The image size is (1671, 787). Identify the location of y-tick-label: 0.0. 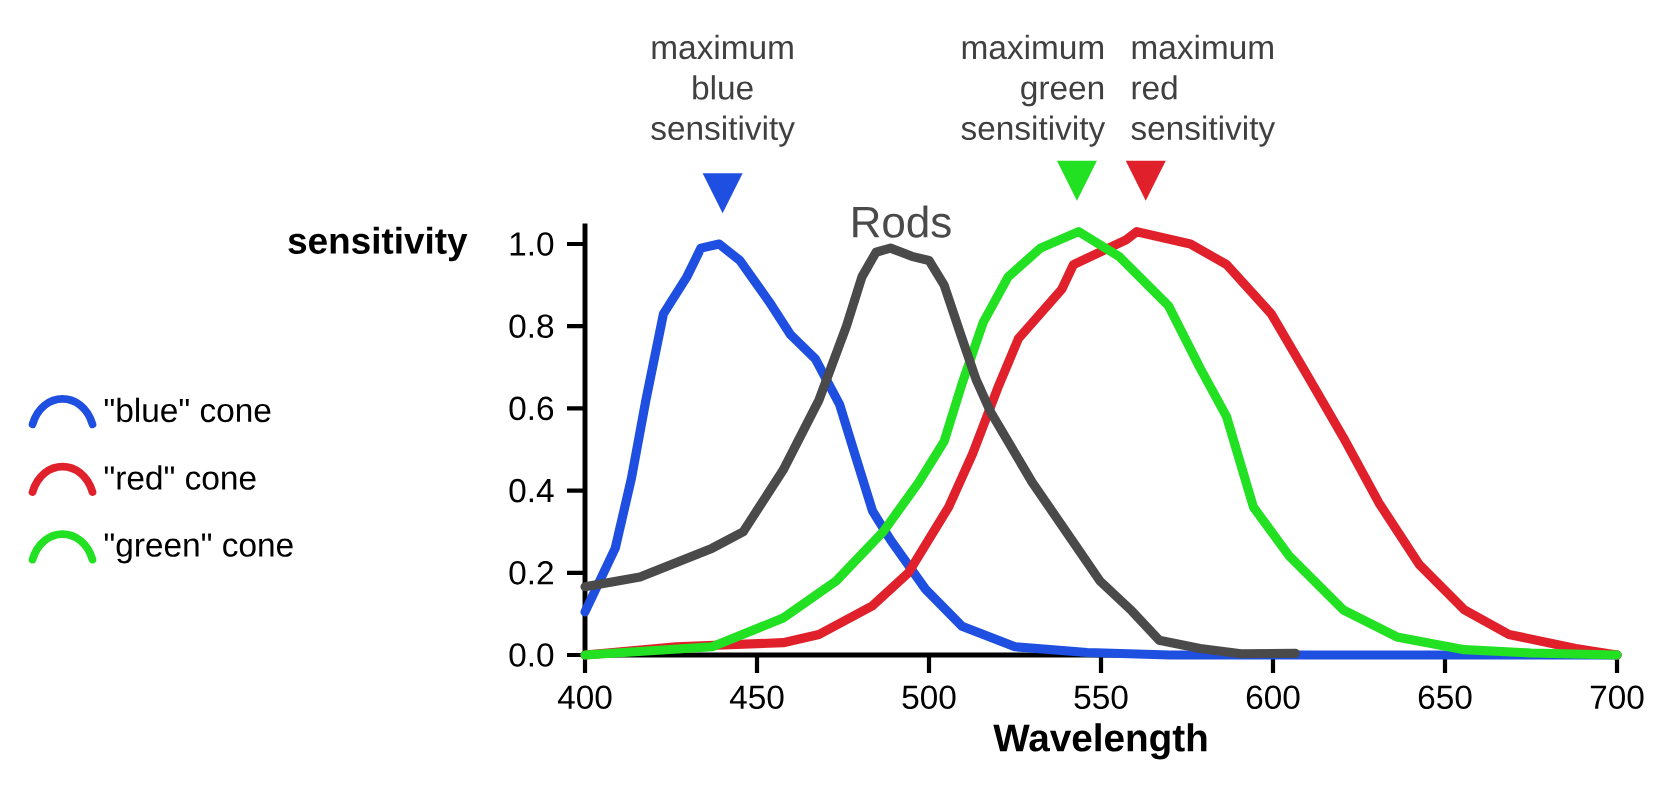
(531, 655).